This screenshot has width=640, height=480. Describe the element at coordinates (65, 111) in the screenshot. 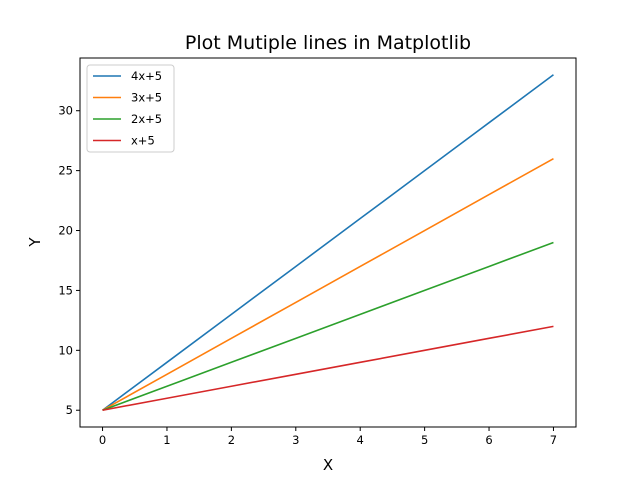

I see `y-tick-label: 30` at that location.